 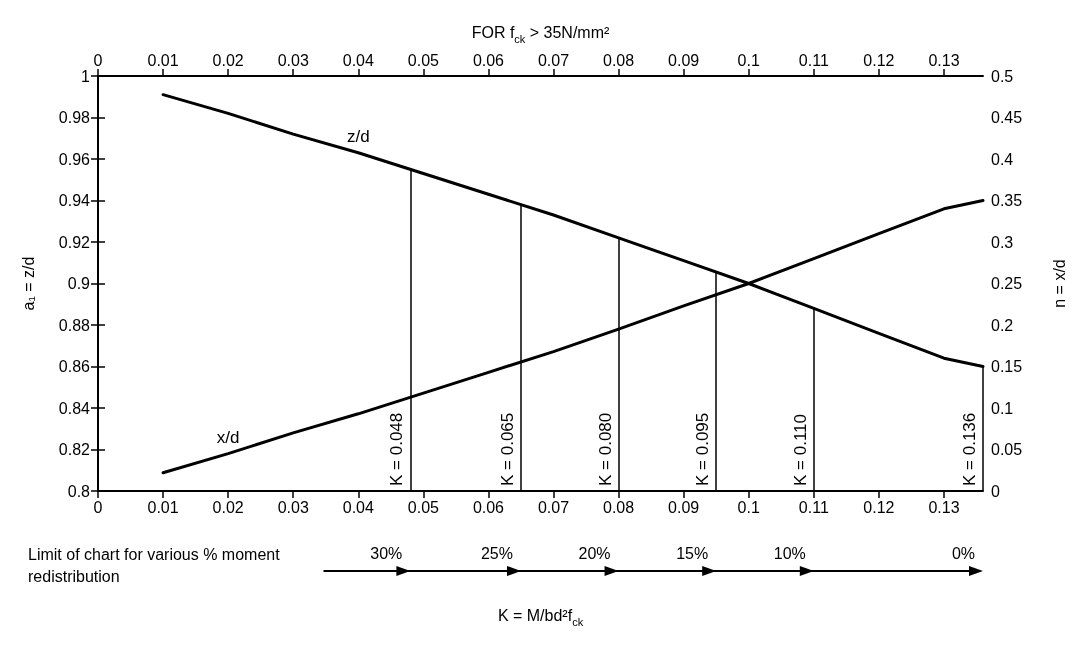 What do you see at coordinates (879, 60) in the screenshot?
I see `x2-tick-label: 0.12` at bounding box center [879, 60].